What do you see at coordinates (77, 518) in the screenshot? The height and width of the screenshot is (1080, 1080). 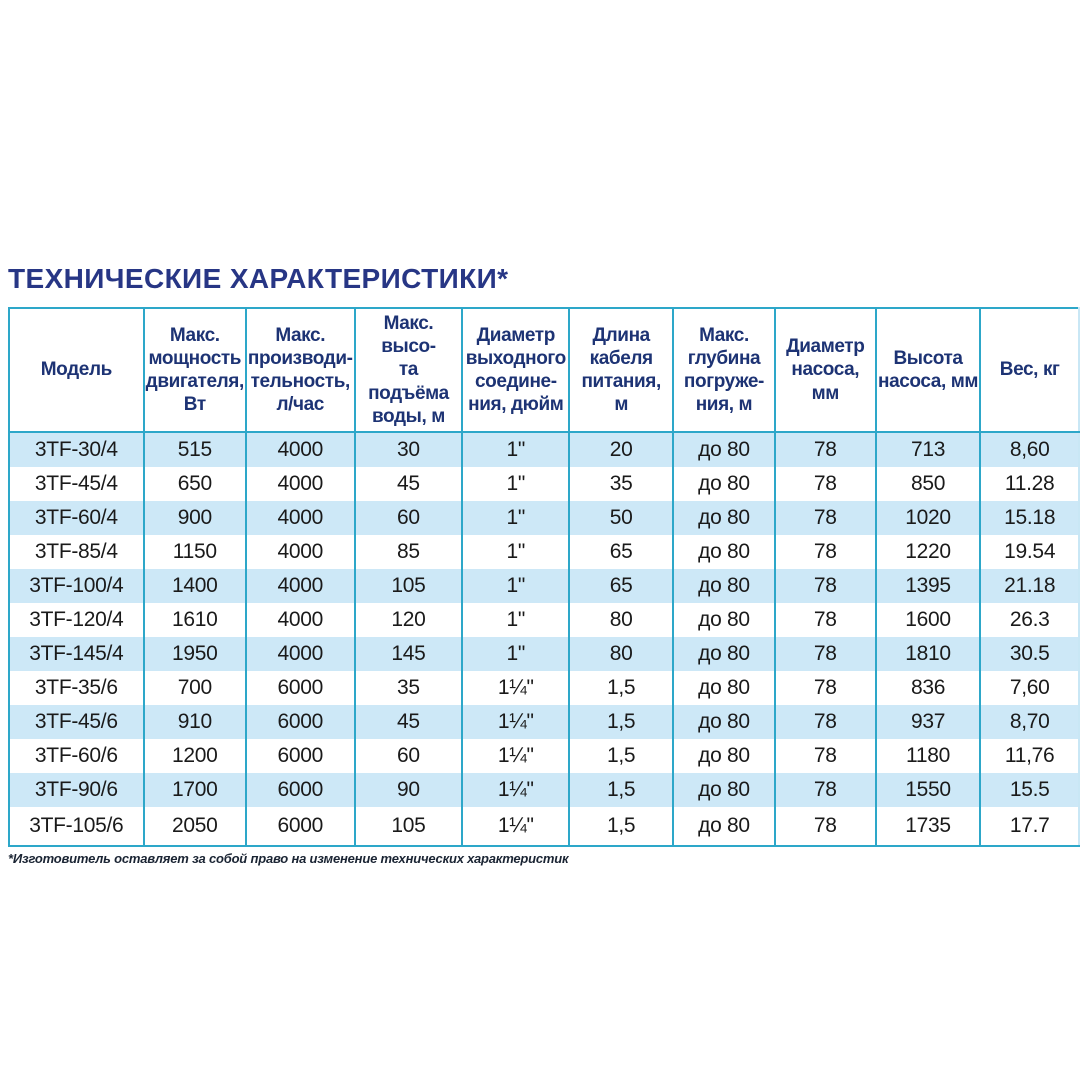 I see `model-cell: 3TF-60/4` at bounding box center [77, 518].